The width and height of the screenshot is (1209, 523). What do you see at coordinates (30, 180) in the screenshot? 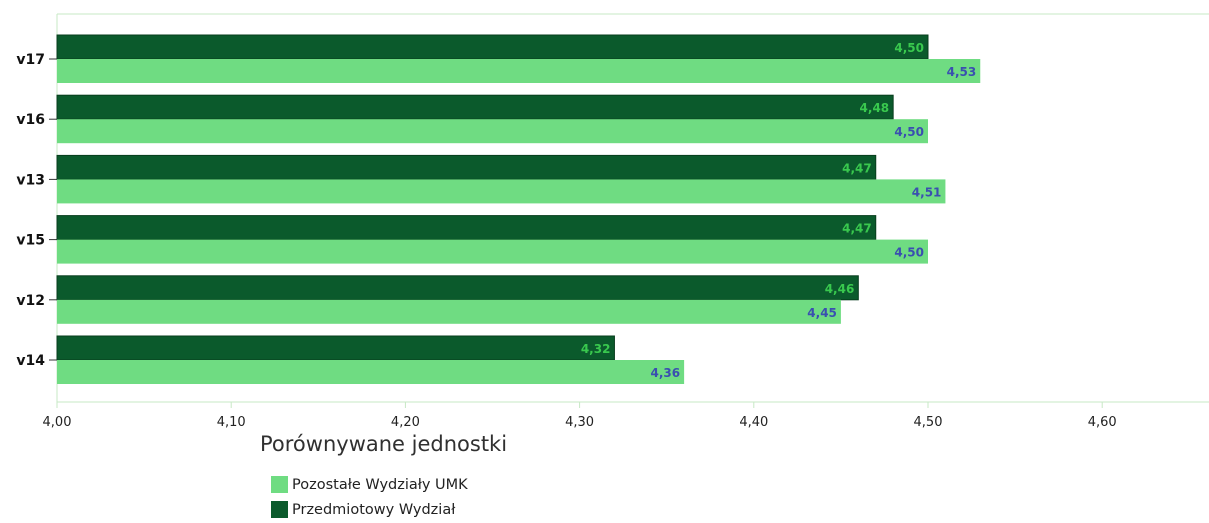
I see `category-label: v13` at bounding box center [30, 180].